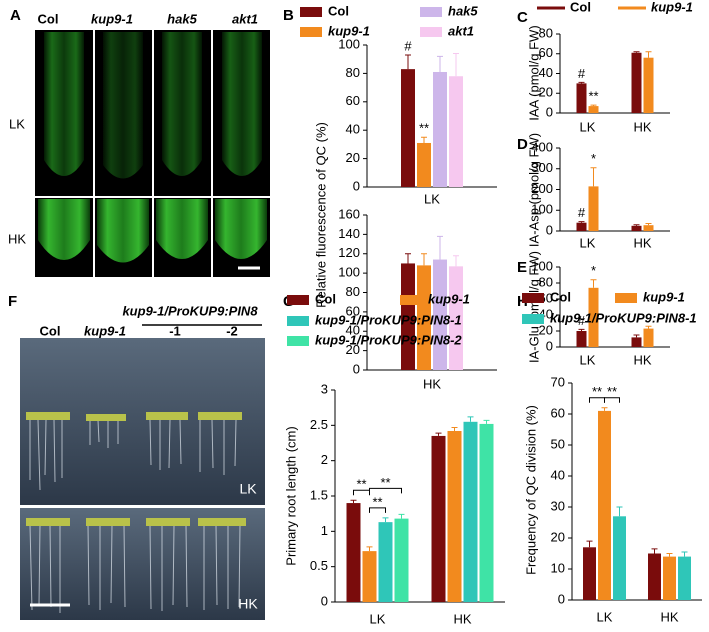 This screenshot has height=632, width=709. What do you see at coordinates (533, 72) in the screenshot?
I see `y-axis-label: IAA (pmol/g FW)` at bounding box center [533, 72].